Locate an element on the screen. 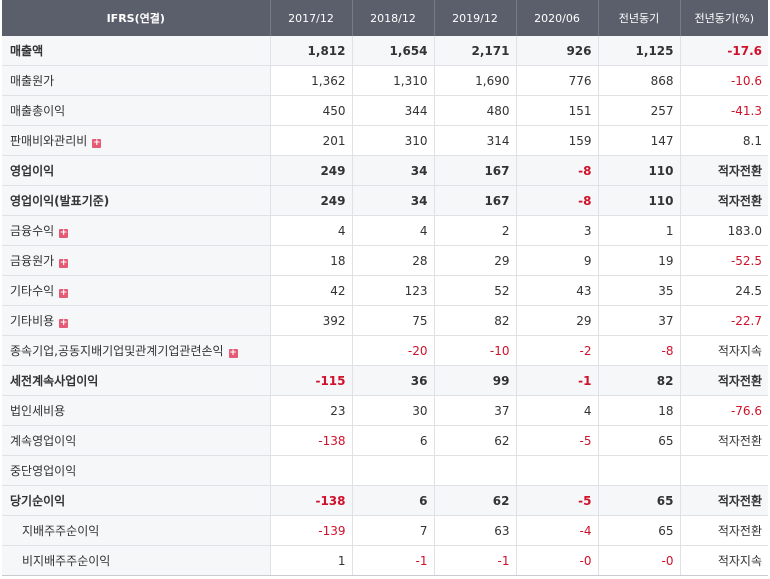  table-row: 기타수익 +42 123 52 43 35 24.5 is located at coordinates (385, 290).